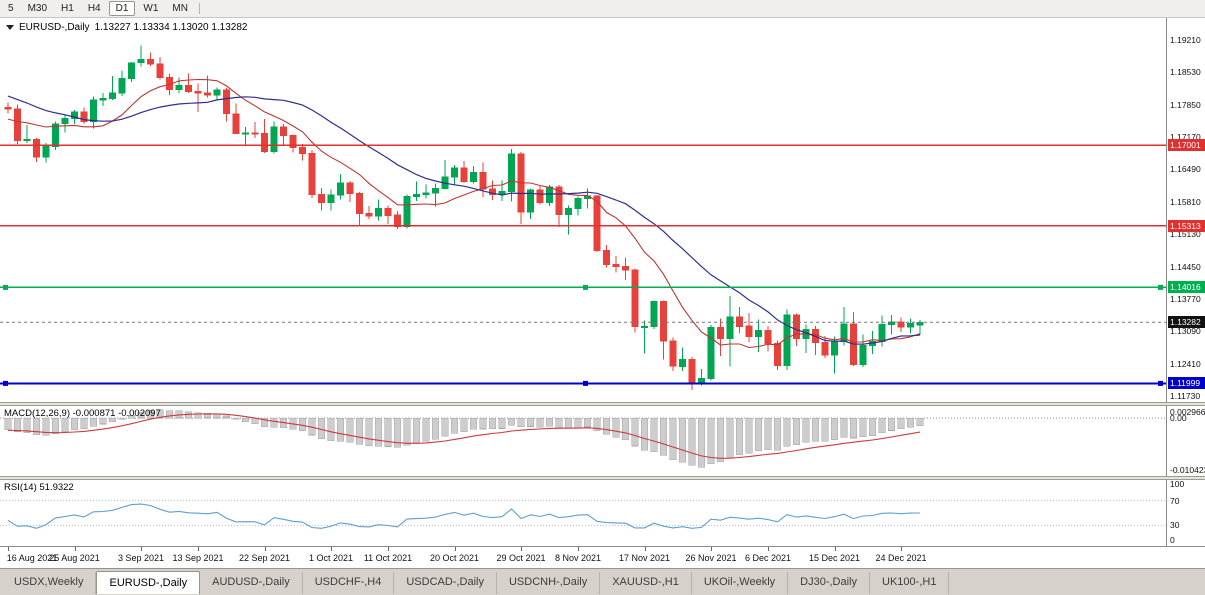 This screenshot has width=1205, height=595. I want to click on chart-tab-usdcnh-daily: USDCNH-,Daily, so click(549, 583).